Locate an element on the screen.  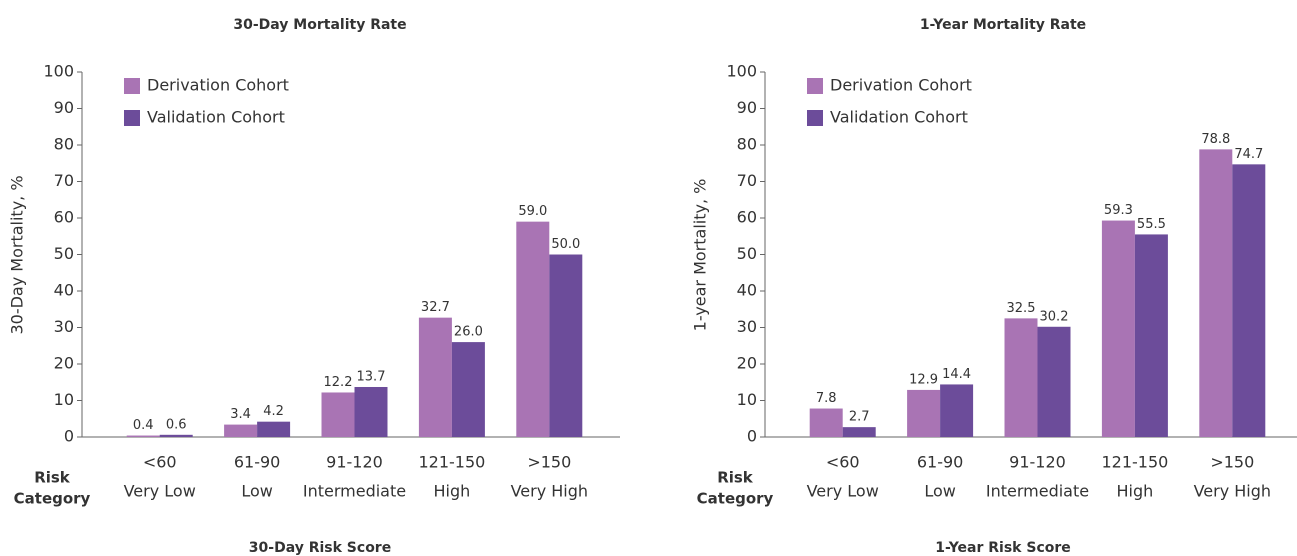
value-label: 14.4 is located at coordinates (956, 374).